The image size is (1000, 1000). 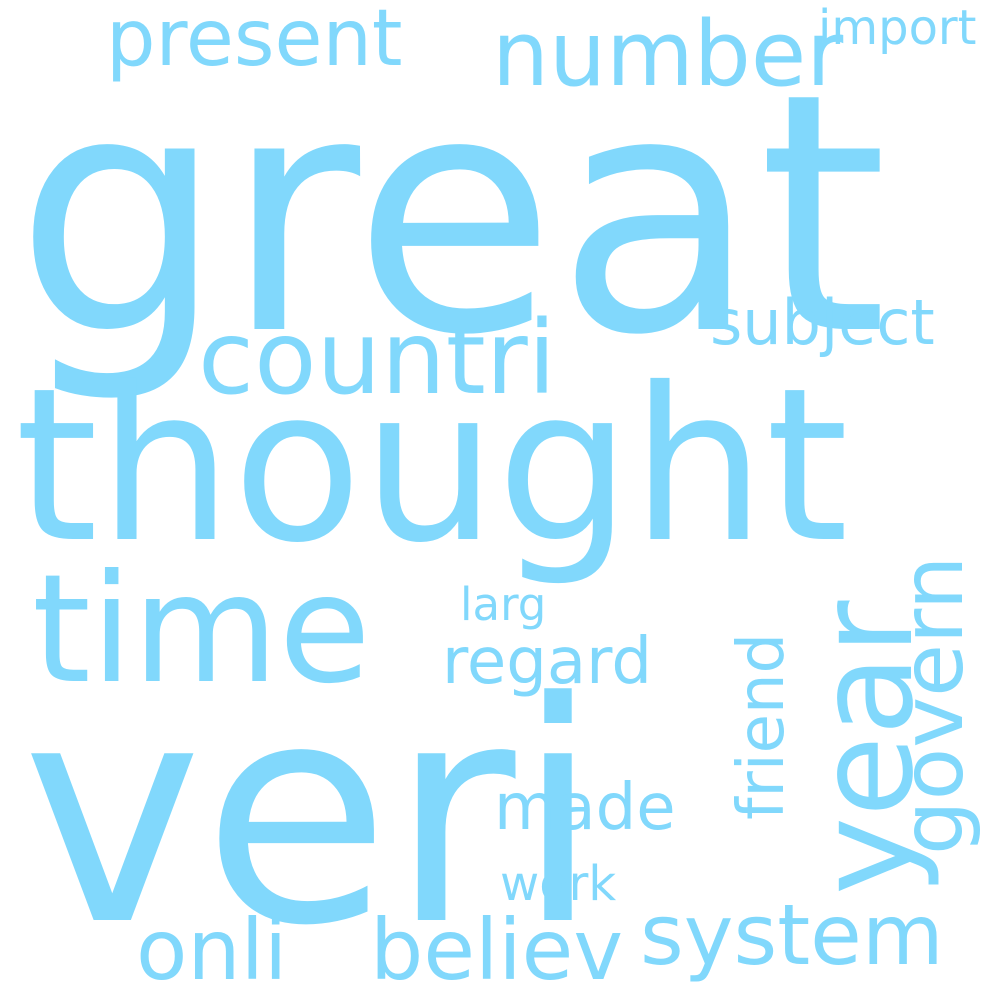 What do you see at coordinates (377, 358) in the screenshot?
I see `word-countri: countri` at bounding box center [377, 358].